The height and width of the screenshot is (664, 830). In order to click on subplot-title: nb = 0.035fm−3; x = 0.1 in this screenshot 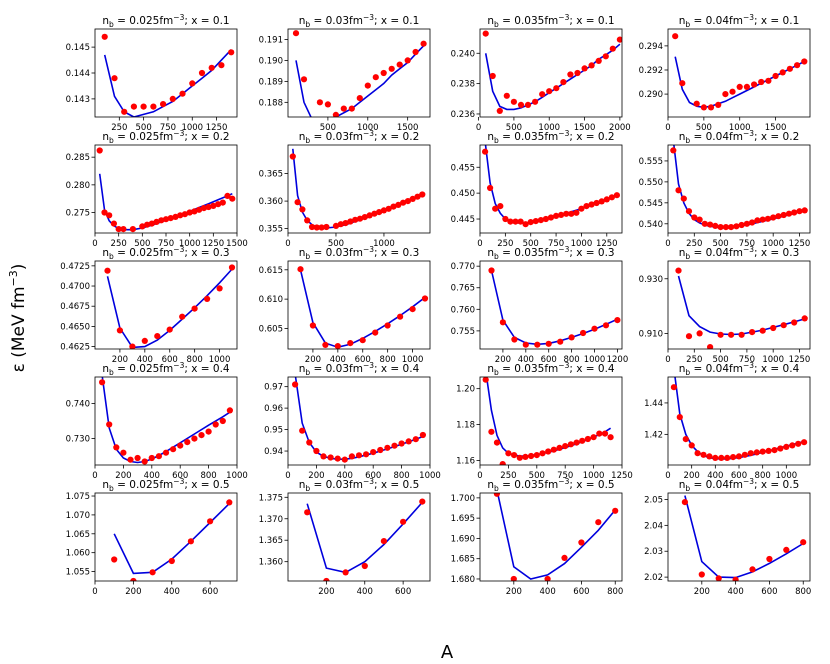, I will do `click(550, 21)`.